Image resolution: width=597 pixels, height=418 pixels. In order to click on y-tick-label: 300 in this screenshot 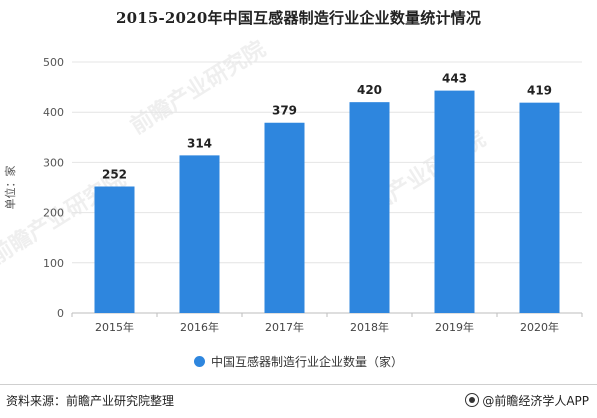, I will do `click(53, 162)`.